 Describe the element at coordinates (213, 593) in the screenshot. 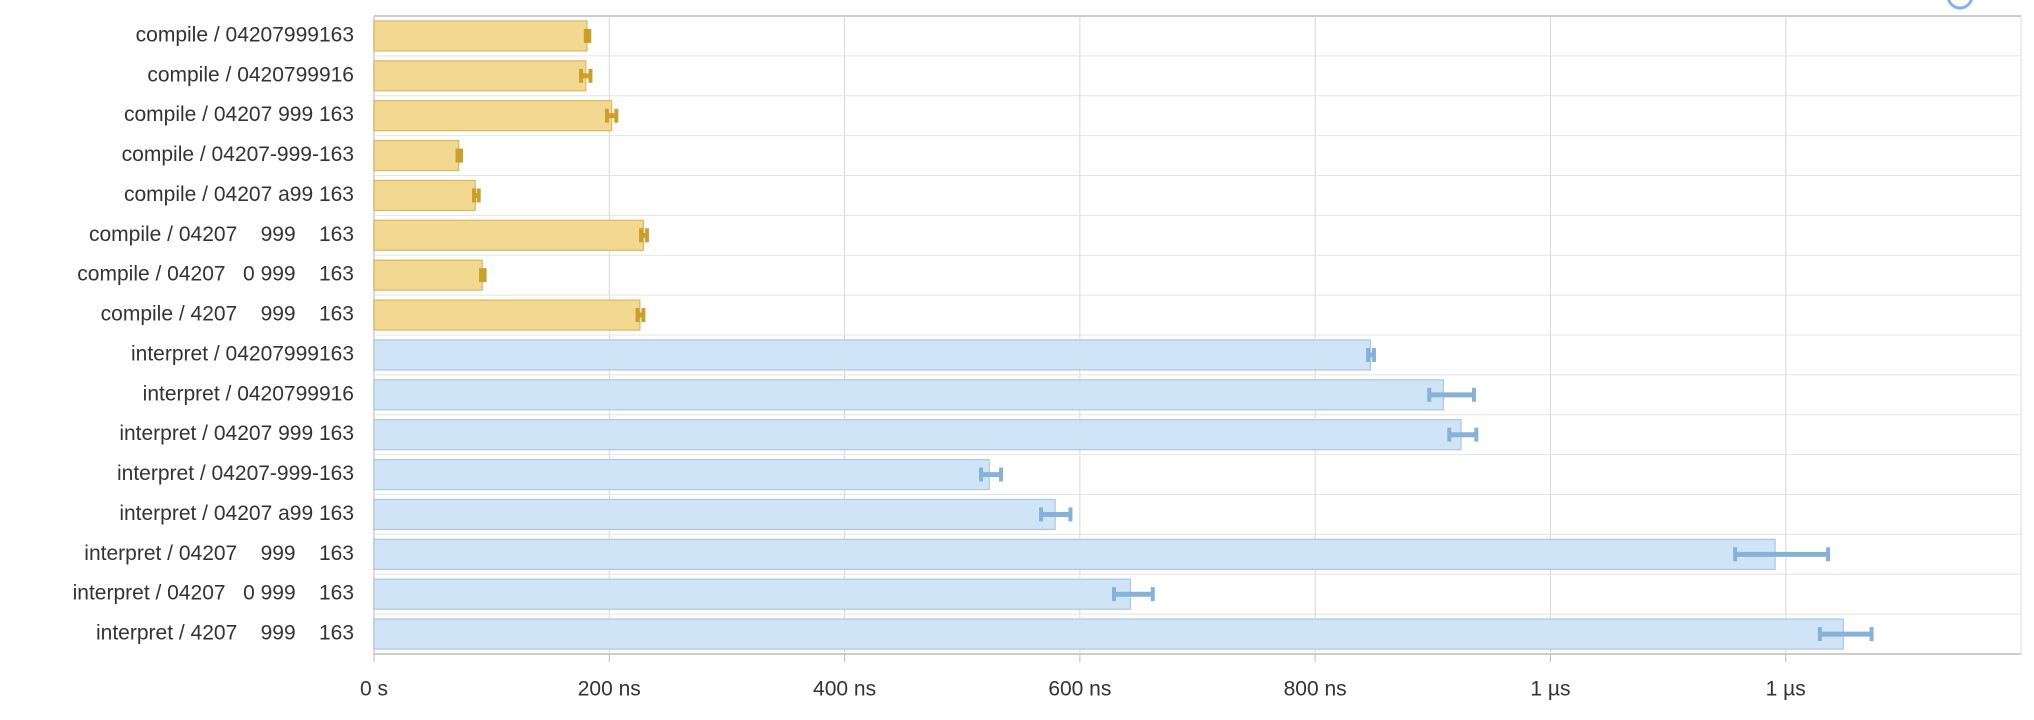

I see `y-tick-label: interpret / 04207 0 999 163` at that location.